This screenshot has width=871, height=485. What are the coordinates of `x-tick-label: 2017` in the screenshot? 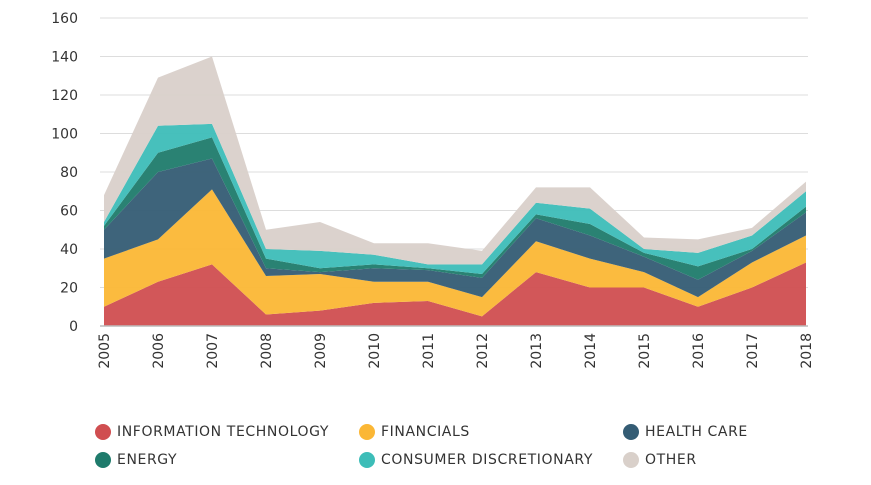 It's located at (753, 351).